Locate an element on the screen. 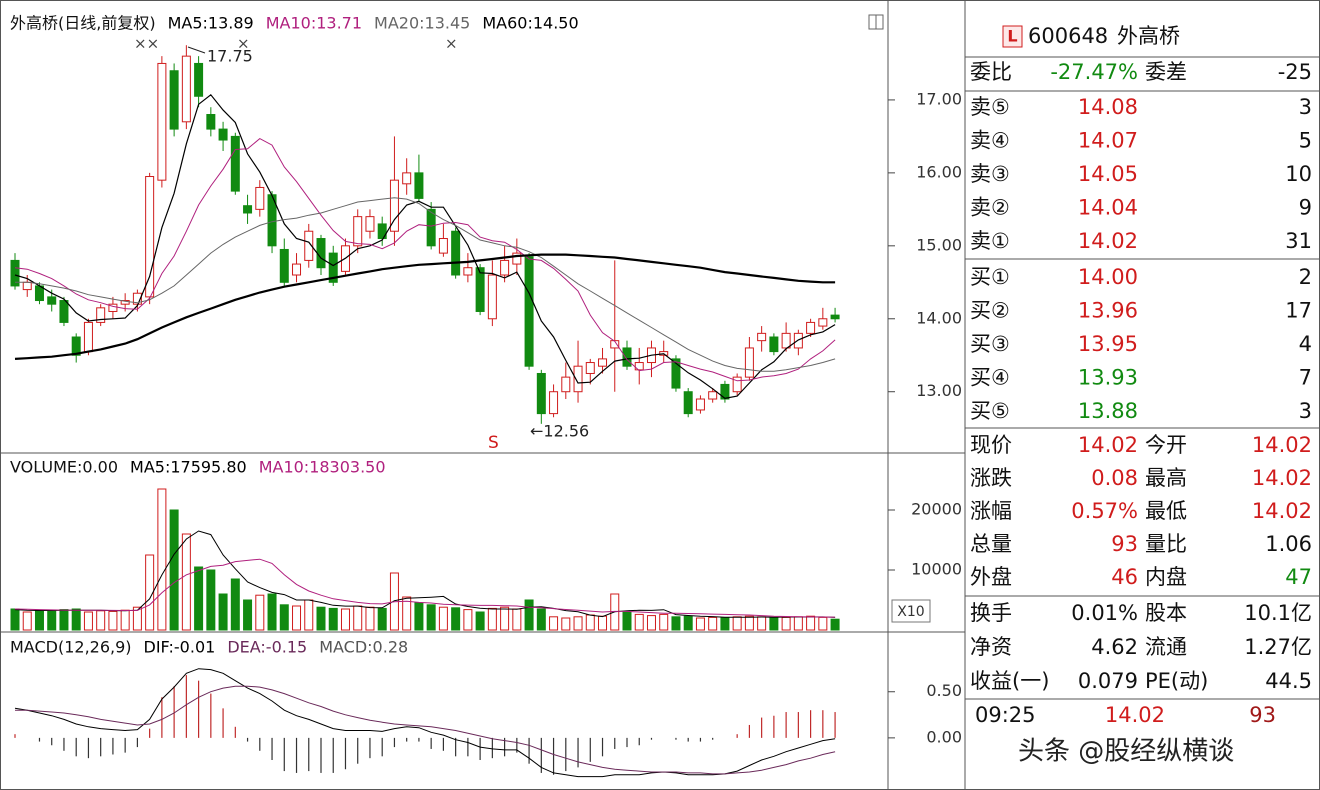 Image resolution: width=1320 pixels, height=790 pixels. stat-value: 93 is located at coordinates (1124, 544).